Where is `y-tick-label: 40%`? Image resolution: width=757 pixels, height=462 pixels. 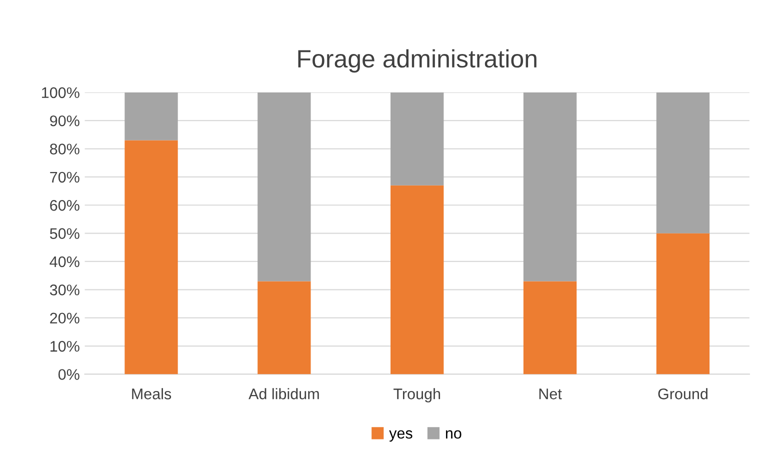 y-tick-label: 40% is located at coordinates (65, 262).